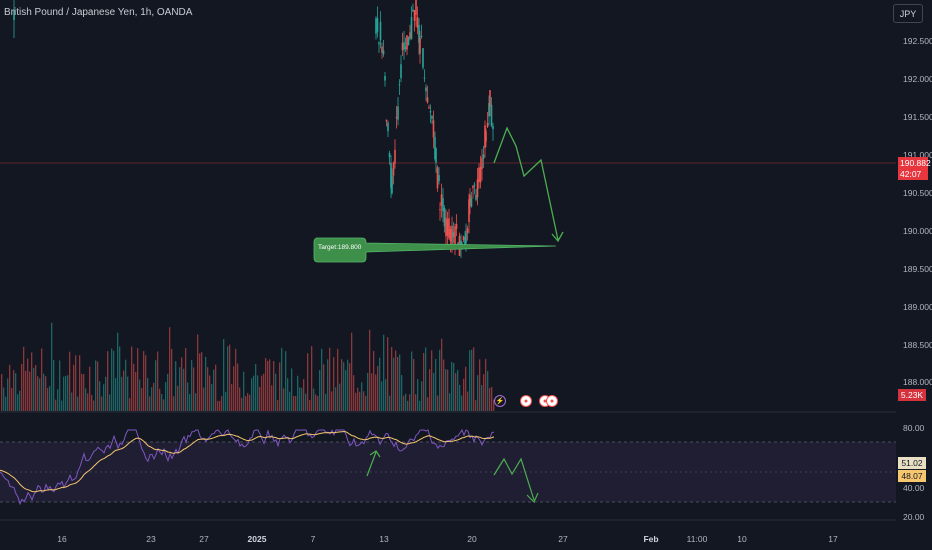  What do you see at coordinates (204, 539) in the screenshot?
I see `time-tick: 27` at bounding box center [204, 539].